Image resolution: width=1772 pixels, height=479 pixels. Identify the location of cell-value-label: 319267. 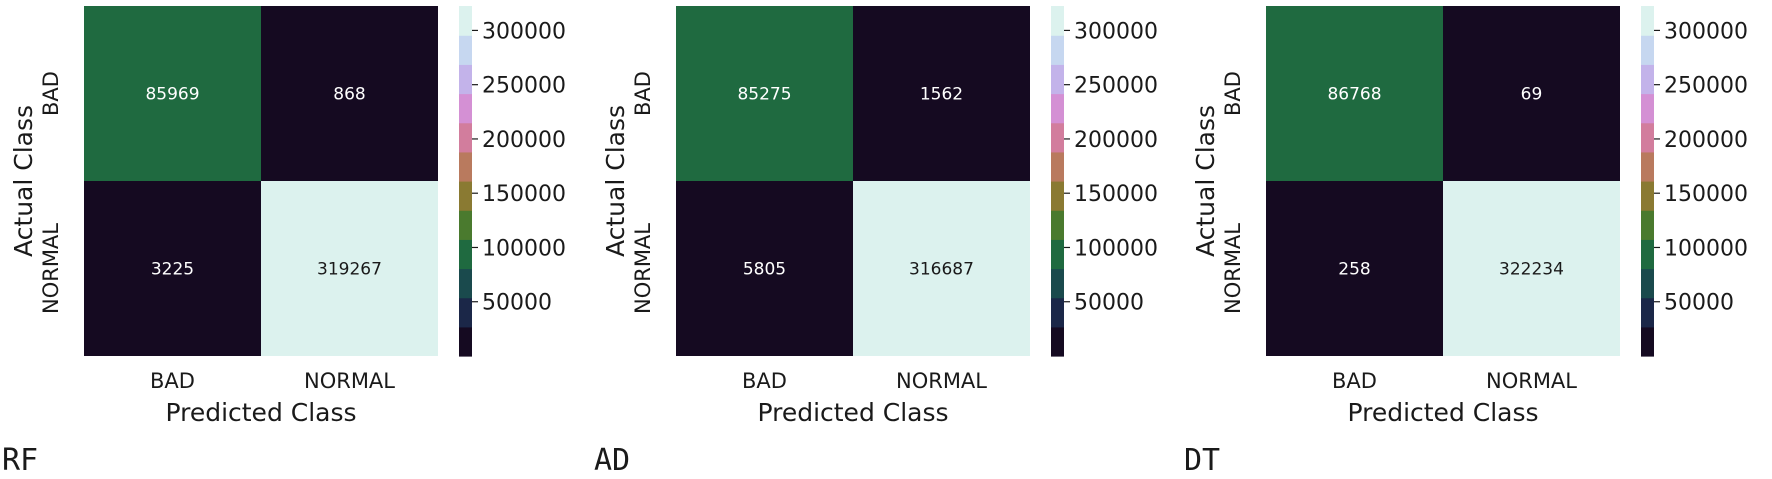
(349, 270).